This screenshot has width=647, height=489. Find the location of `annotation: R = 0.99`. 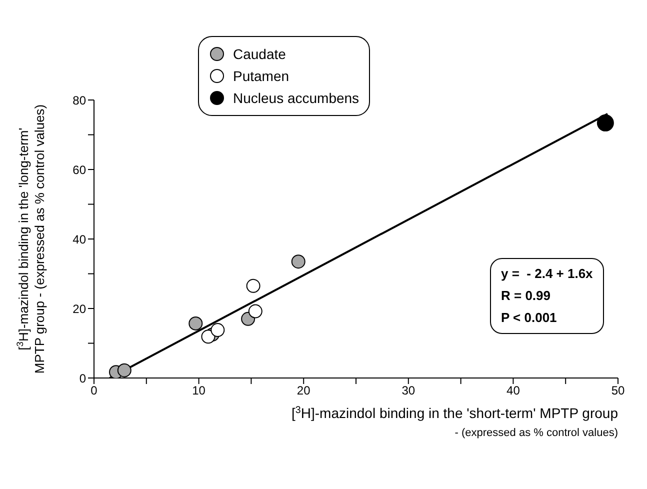

annotation: R = 0.99 is located at coordinates (526, 296).